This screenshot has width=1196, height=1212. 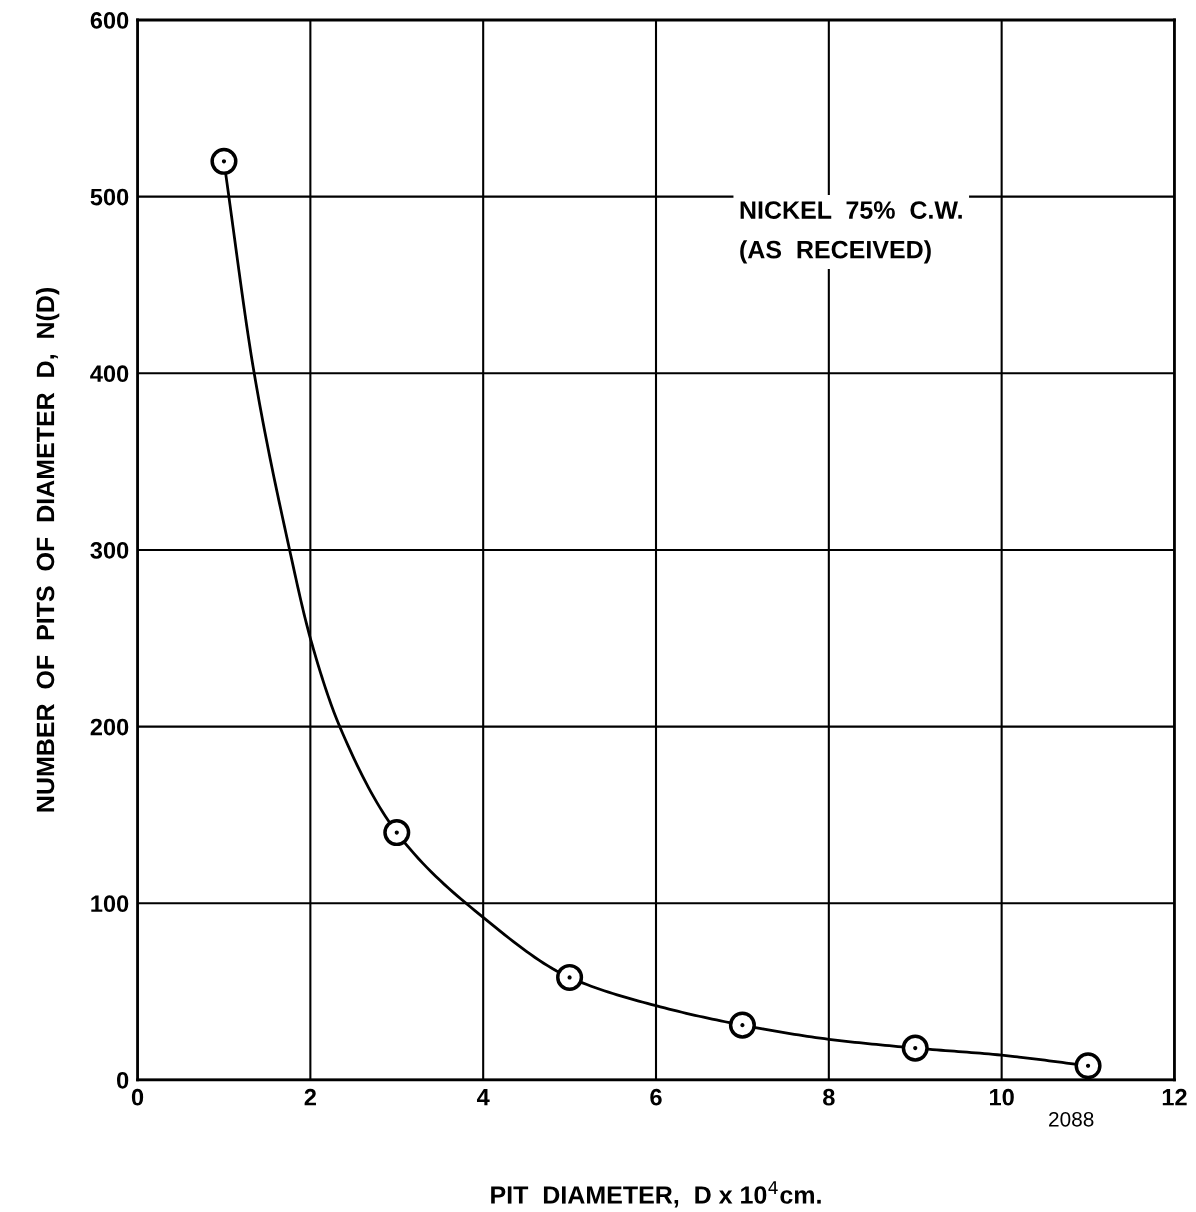 What do you see at coordinates (656, 1194) in the screenshot?
I see `x-axis-title: PIT DIAMETER, D x 10$^{4}$cm.` at bounding box center [656, 1194].